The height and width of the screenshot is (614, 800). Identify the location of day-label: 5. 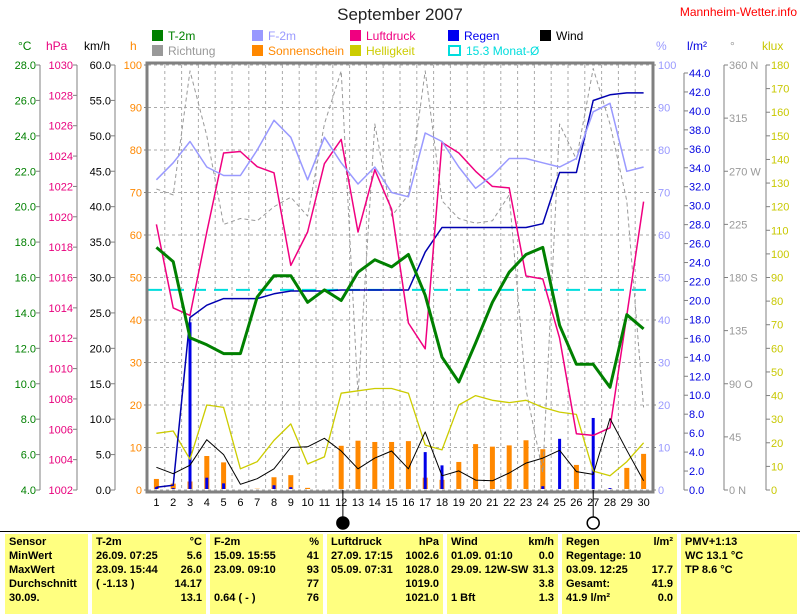
(224, 503).